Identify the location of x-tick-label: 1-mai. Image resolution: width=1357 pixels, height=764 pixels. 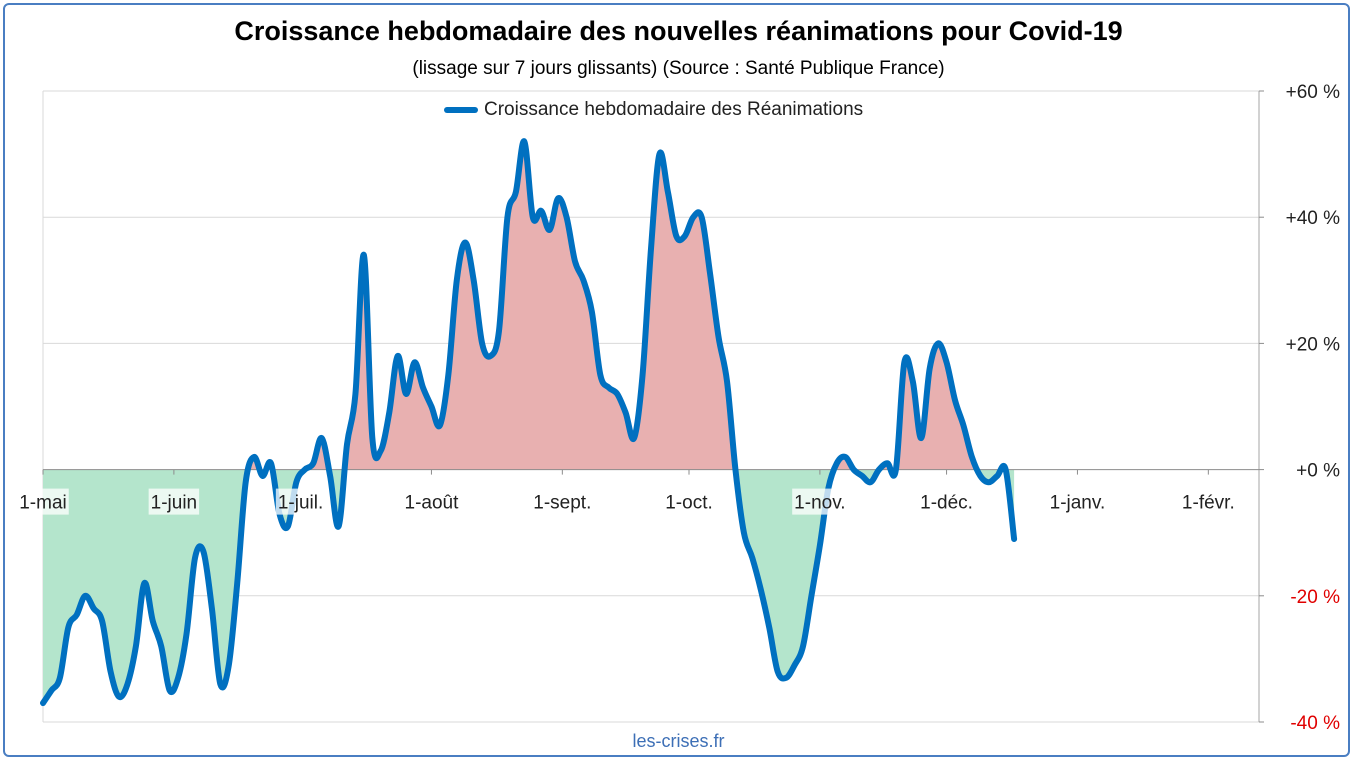
(43, 503).